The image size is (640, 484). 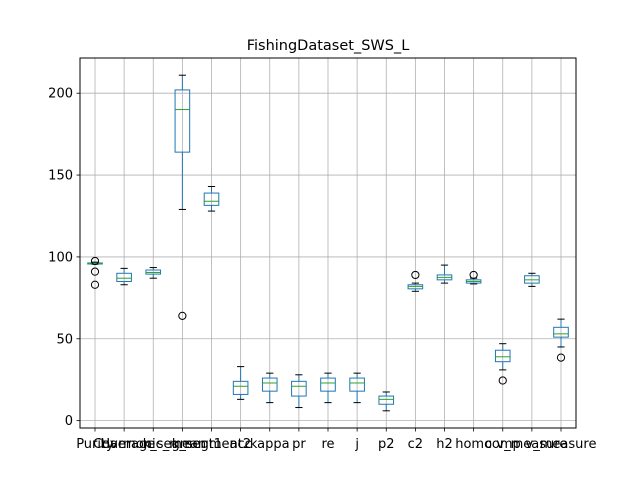 I want to click on y-tick-label: 200, so click(x=60, y=94).